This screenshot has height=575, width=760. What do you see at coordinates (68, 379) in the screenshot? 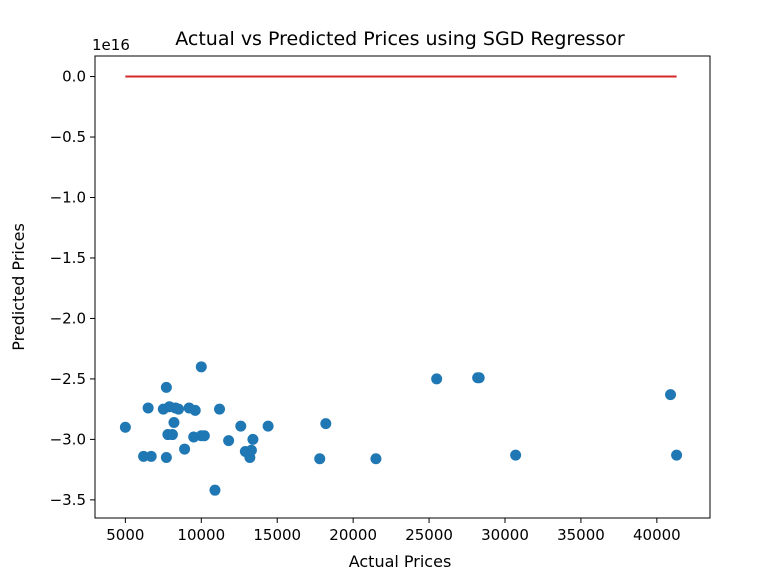
I see `y-tick-label: −2.5` at bounding box center [68, 379].